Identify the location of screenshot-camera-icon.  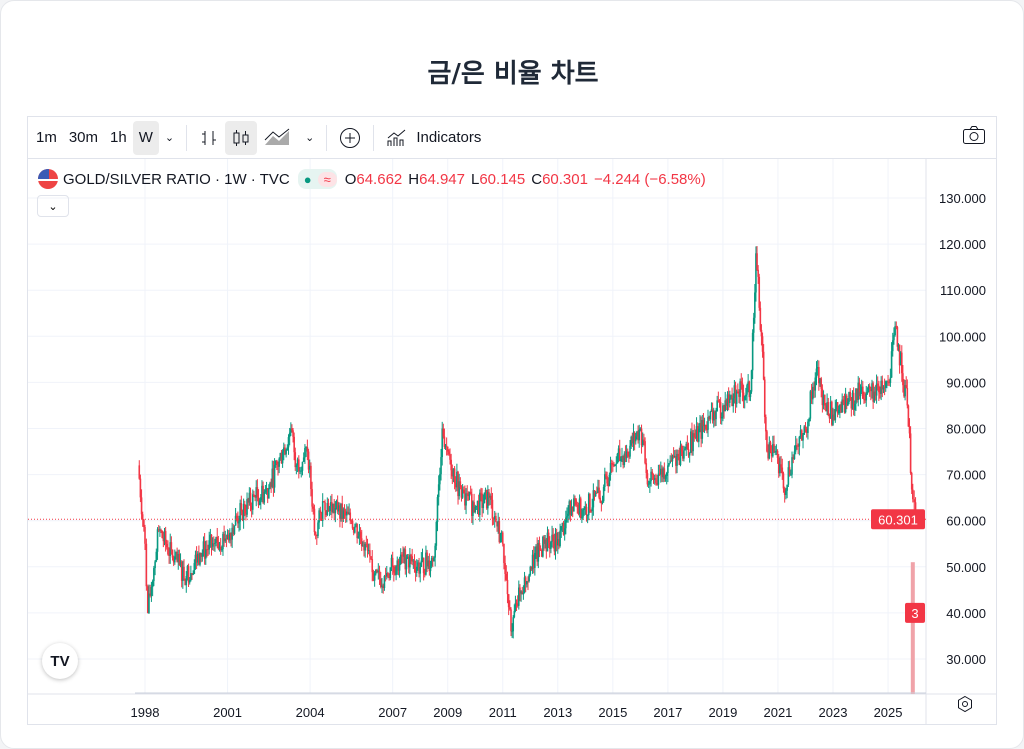
(974, 137).